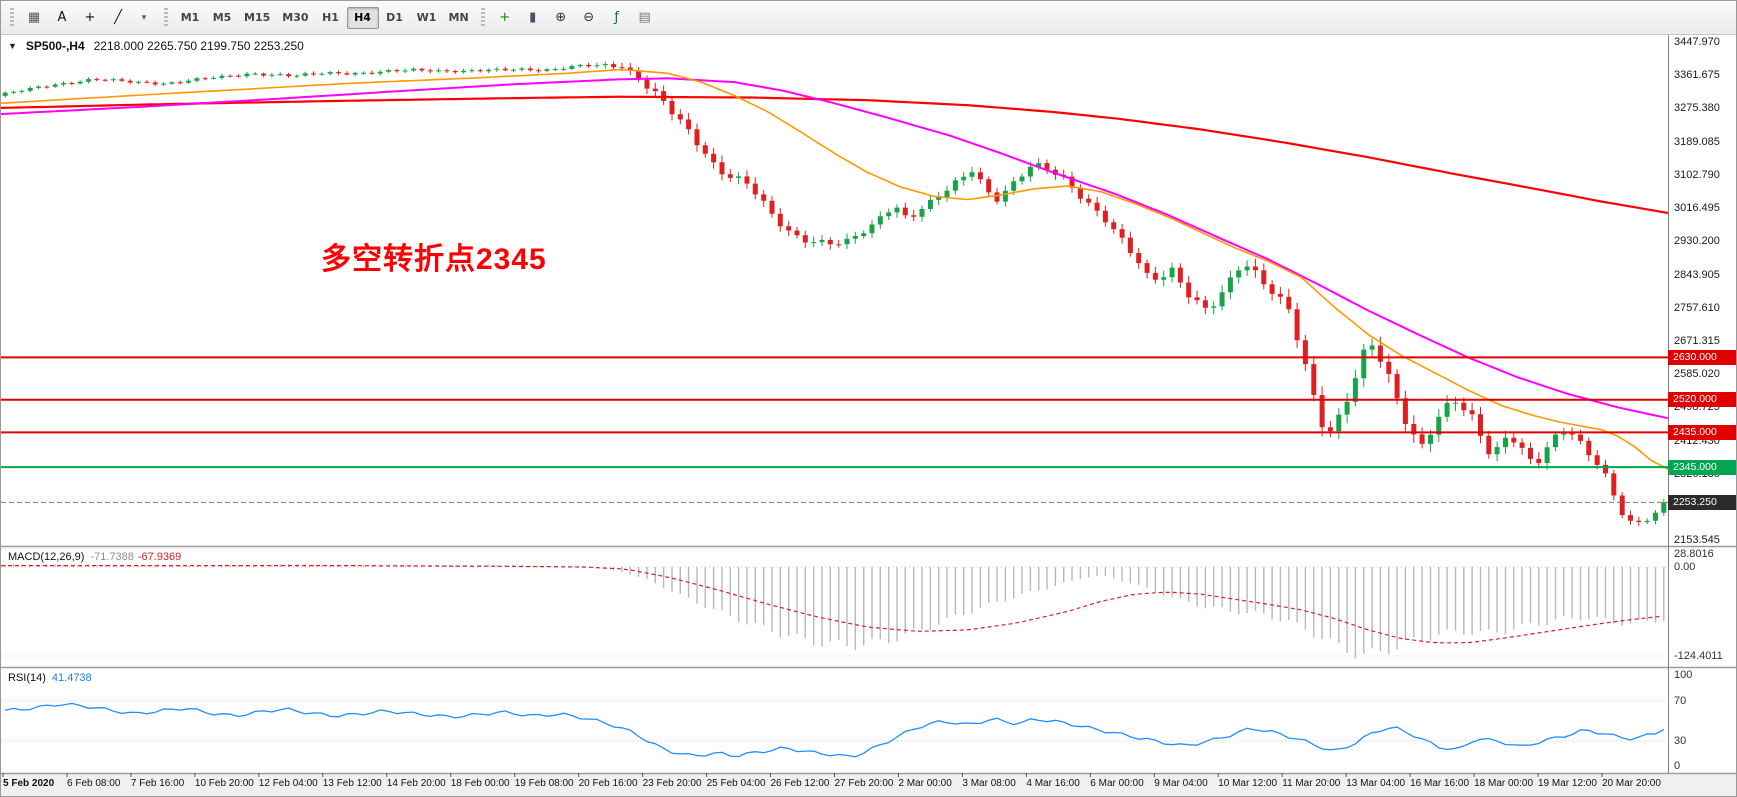 Image resolution: width=1737 pixels, height=797 pixels. Describe the element at coordinates (1440, 783) in the screenshot. I see `time-axis-label: 16 Mar 16:00` at that location.